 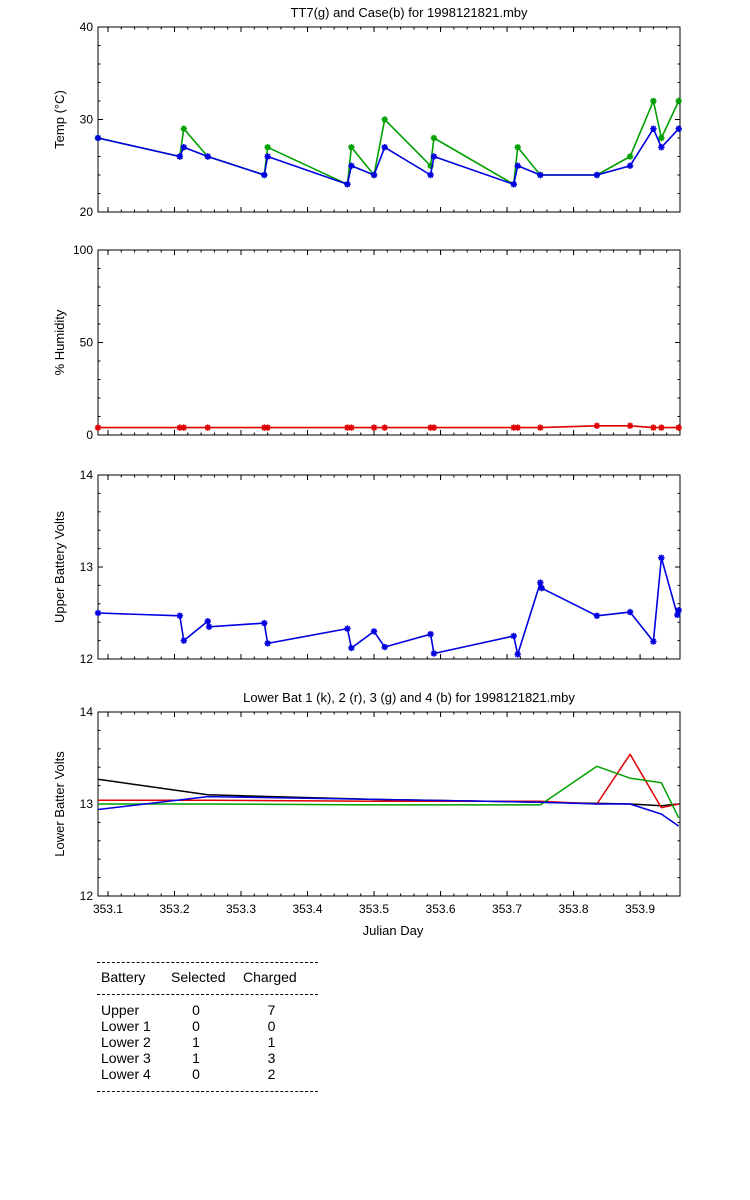 I want to click on cell-charged: 0, so click(x=271, y=1026).